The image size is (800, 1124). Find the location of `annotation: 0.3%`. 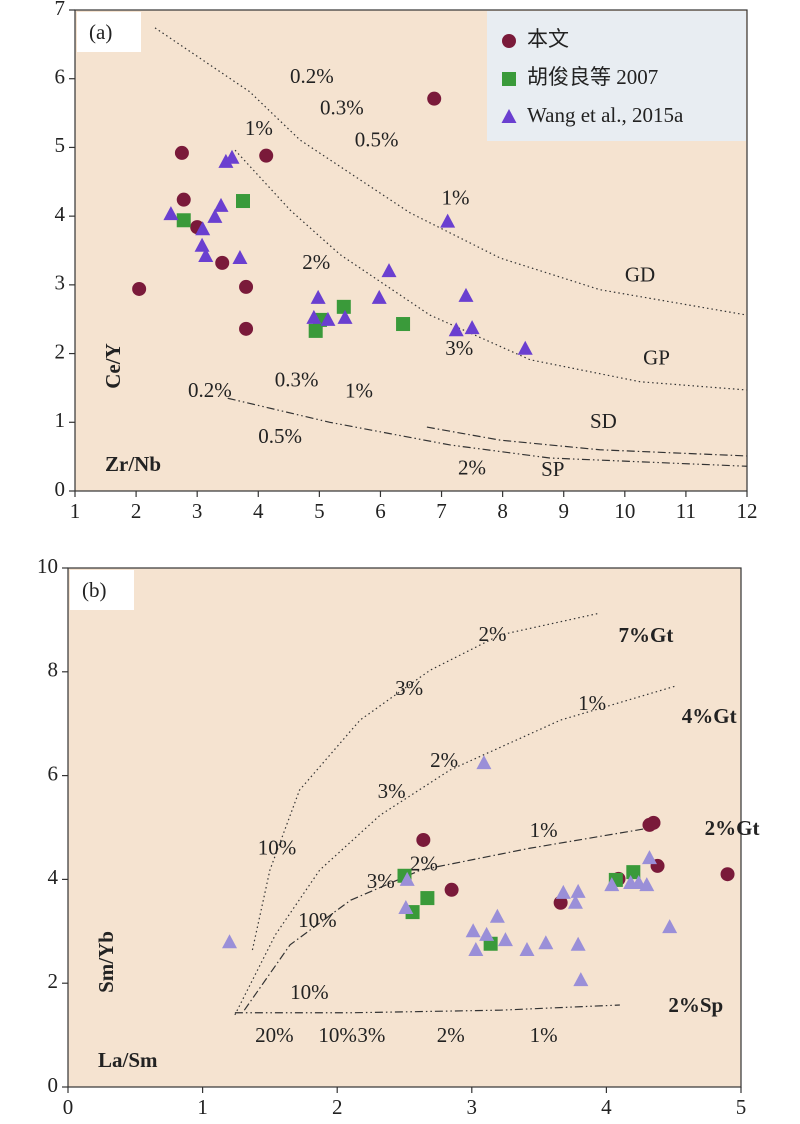

annotation: 0.3% is located at coordinates (297, 380).